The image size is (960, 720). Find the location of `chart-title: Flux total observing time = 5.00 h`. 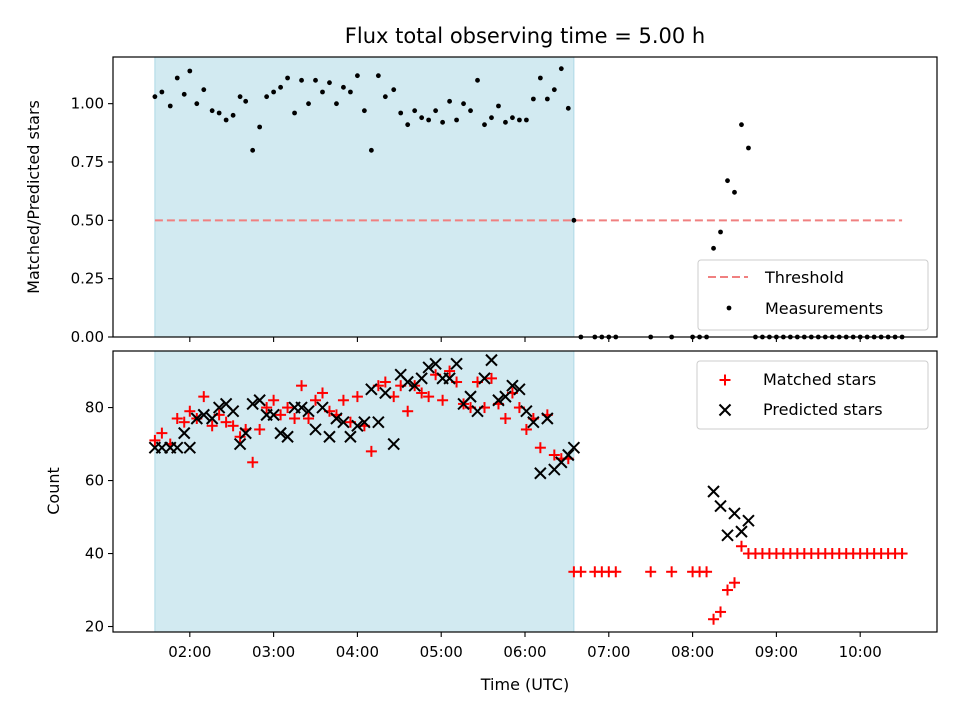

chart-title: Flux total observing time = 5.00 h is located at coordinates (525, 36).